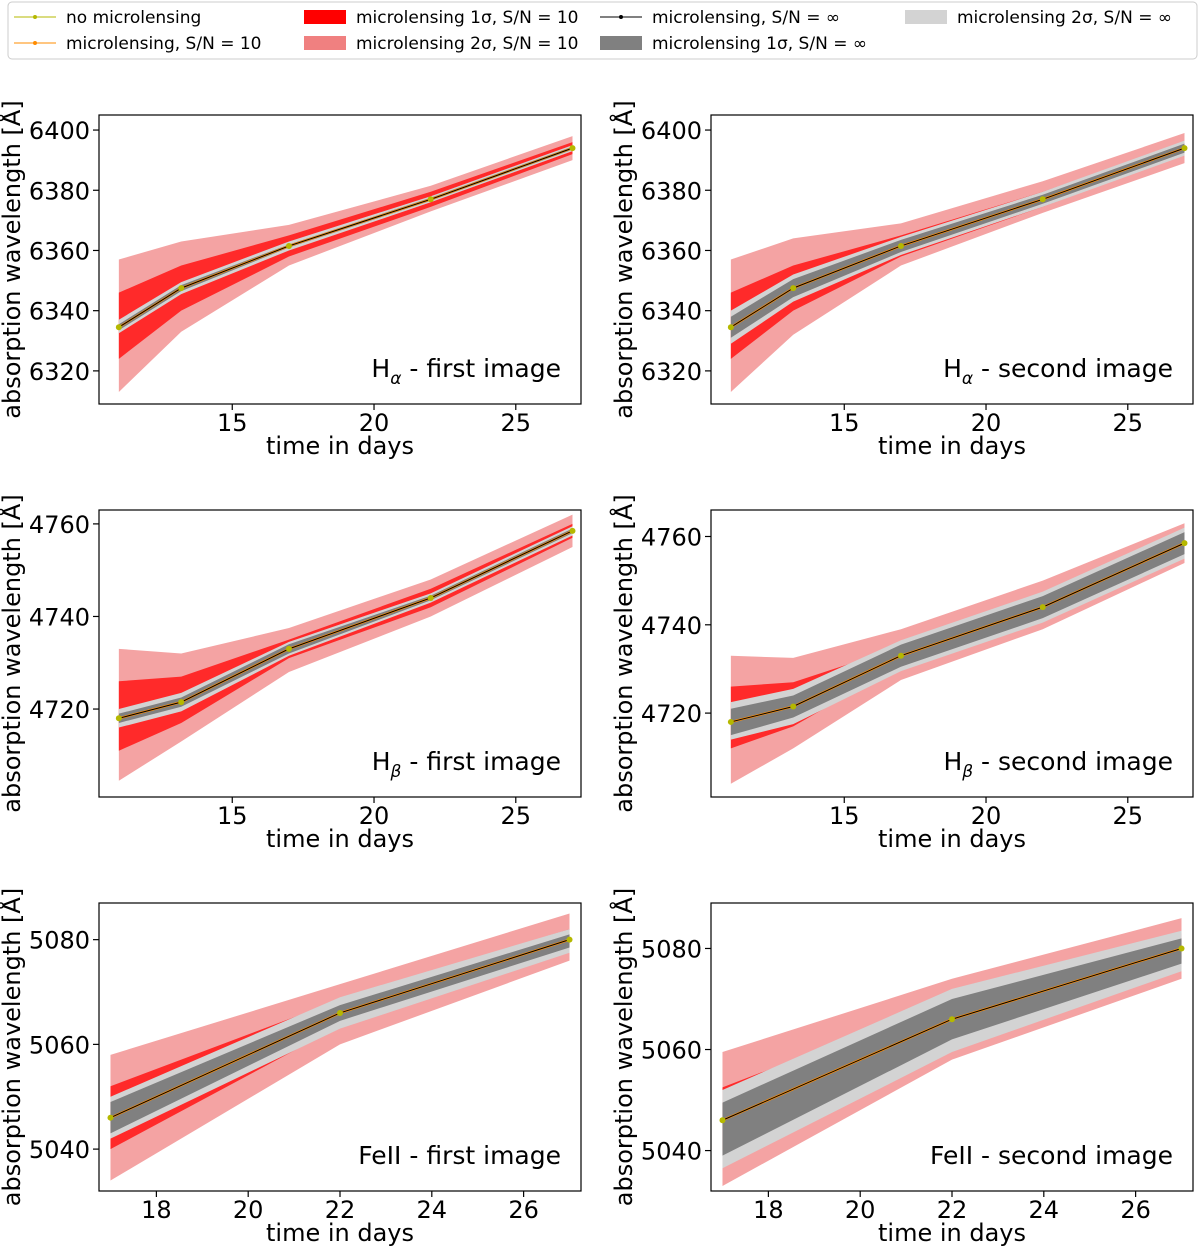 The width and height of the screenshot is (1200, 1249). I want to click on annotation-rest: - first image, so click(481, 761).